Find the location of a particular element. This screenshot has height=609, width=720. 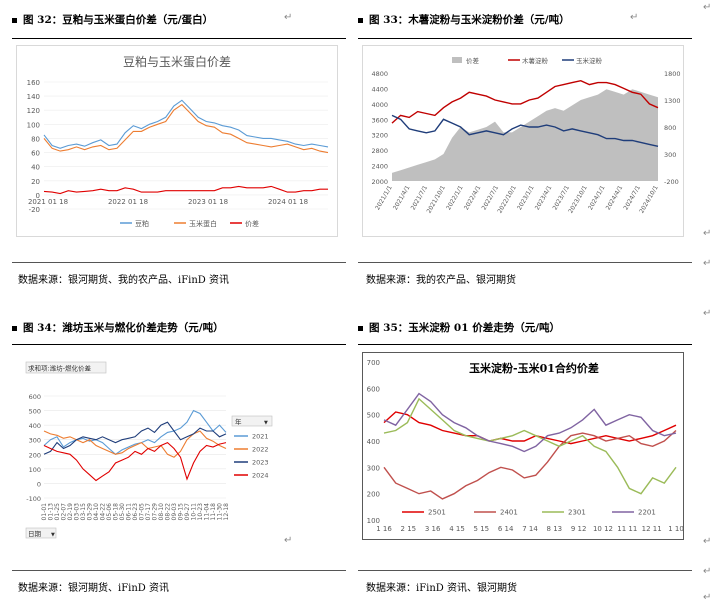

y-tick-label: 40 is located at coordinates (35, 168).